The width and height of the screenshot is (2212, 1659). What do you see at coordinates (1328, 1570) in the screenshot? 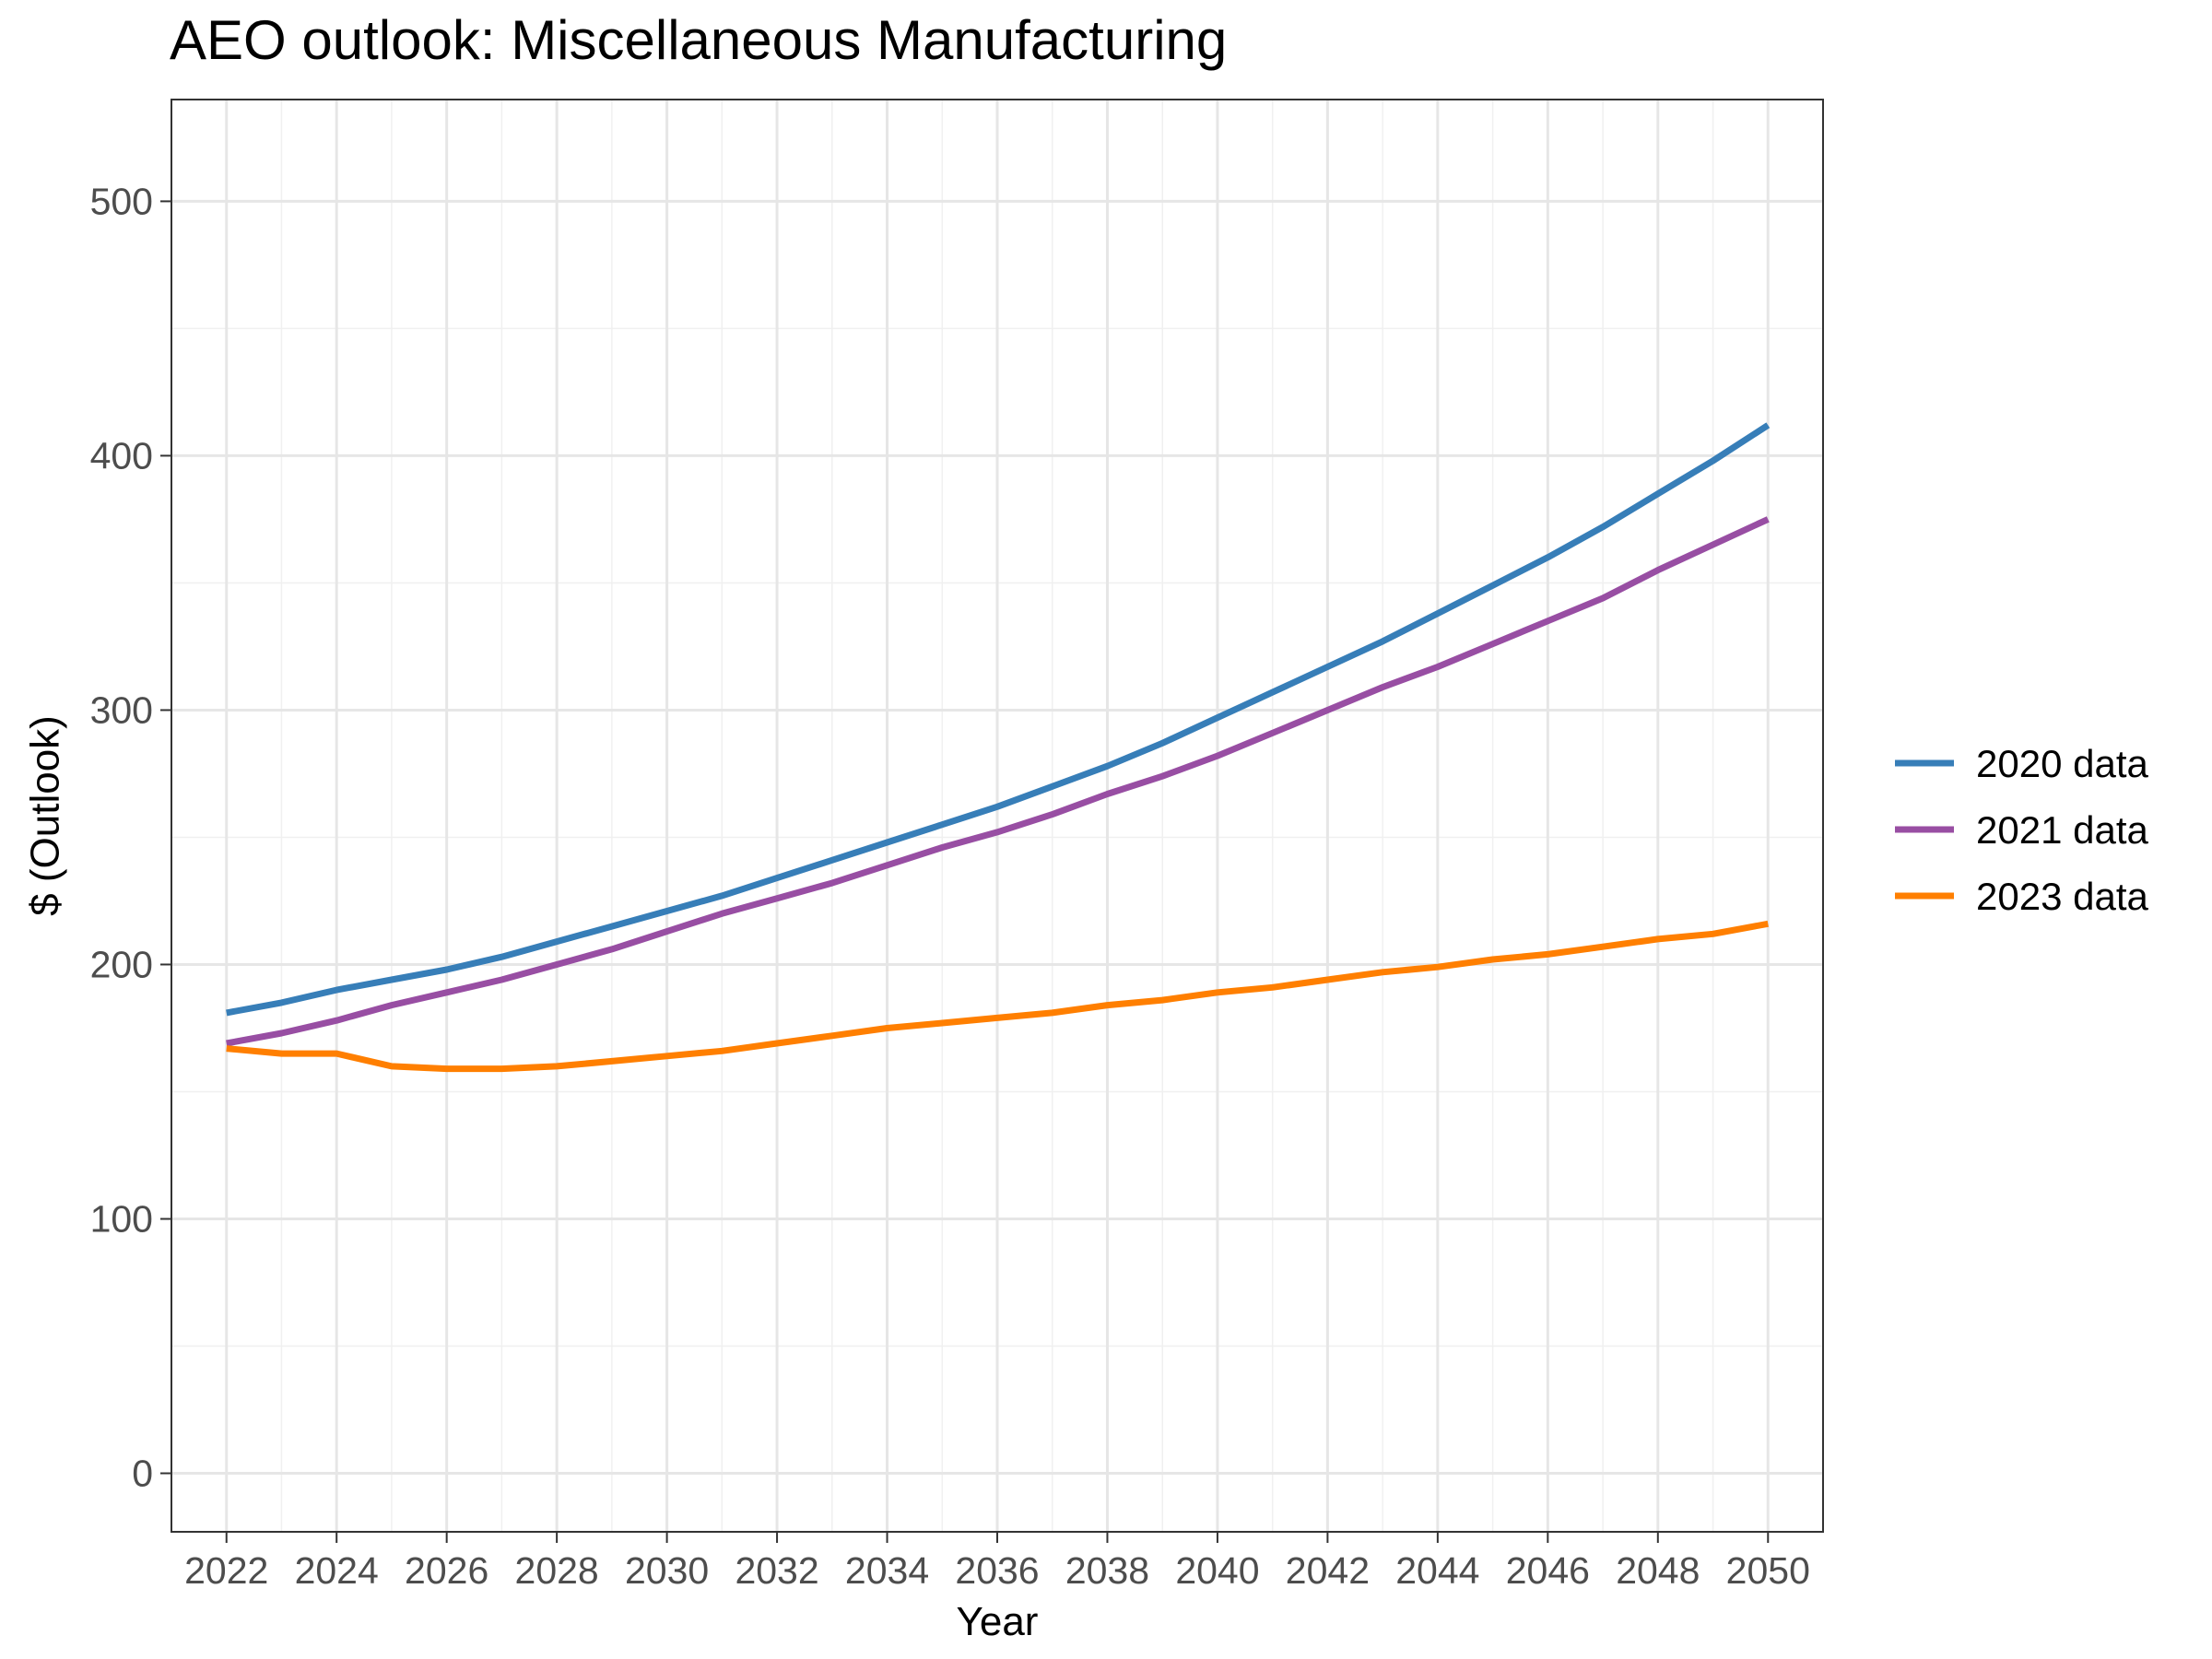
I see `x-tick-label: 2042` at bounding box center [1328, 1570].